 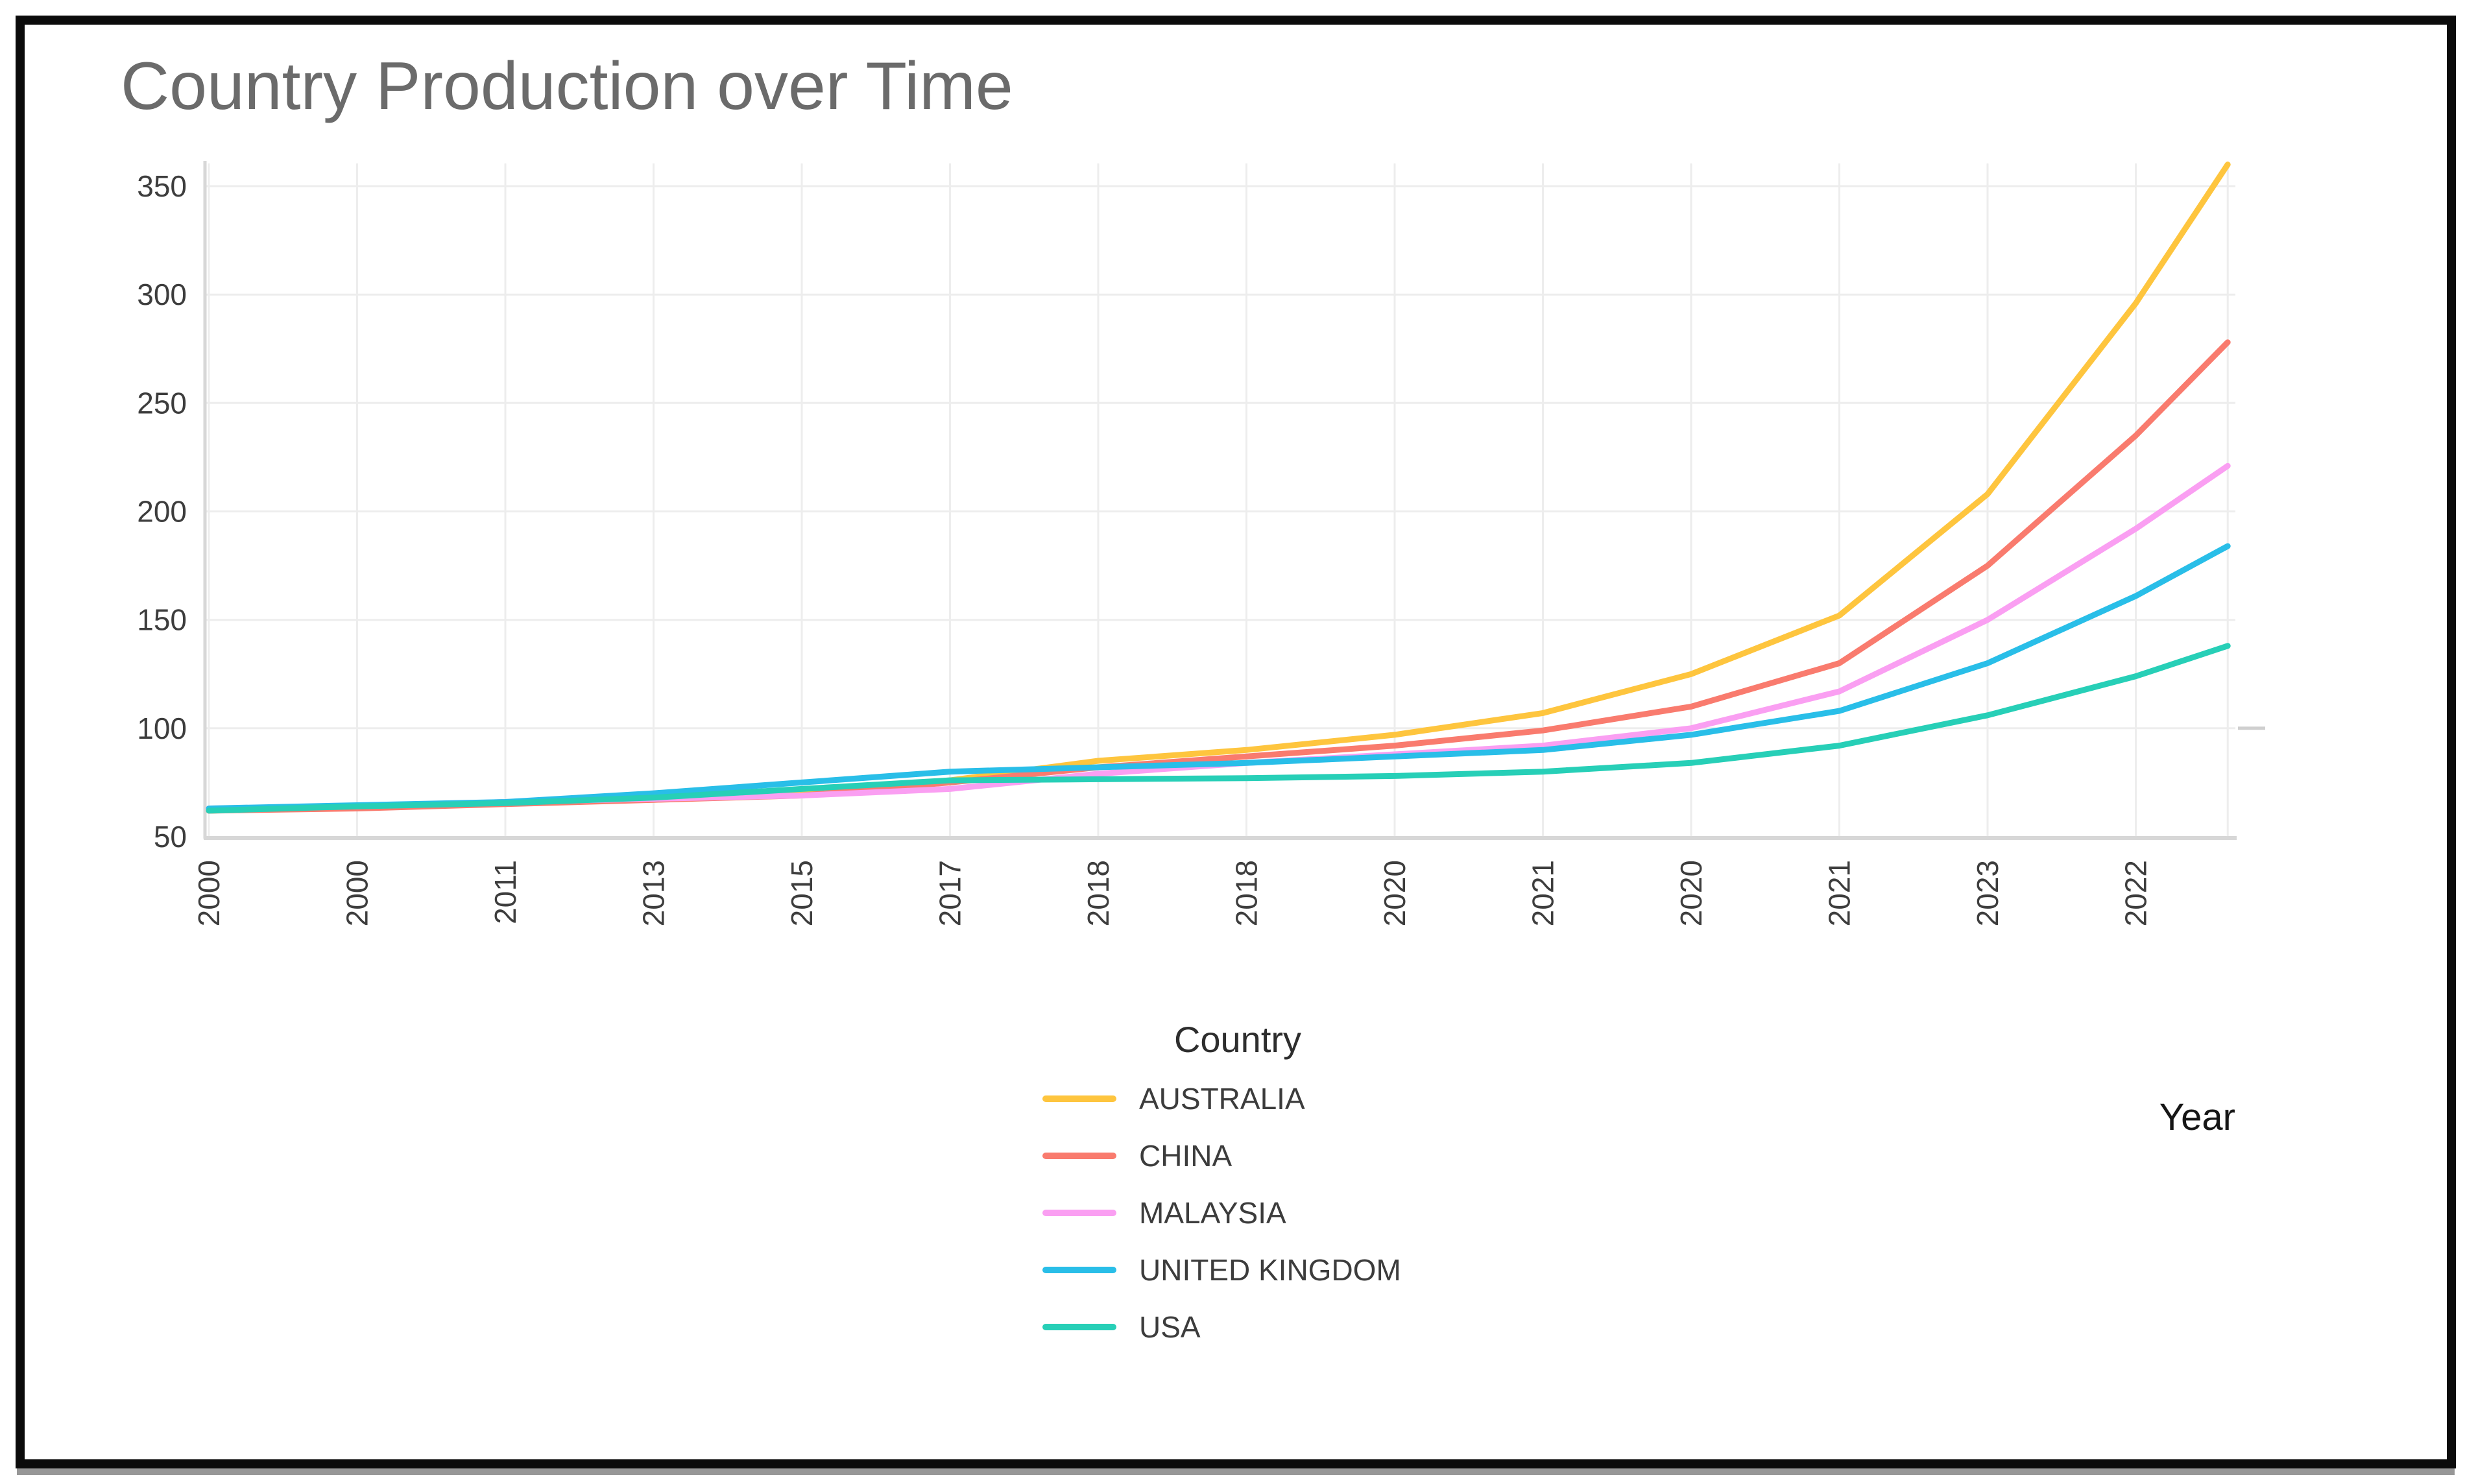 What do you see at coordinates (162, 403) in the screenshot?
I see `y-tick-label: 250` at bounding box center [162, 403].